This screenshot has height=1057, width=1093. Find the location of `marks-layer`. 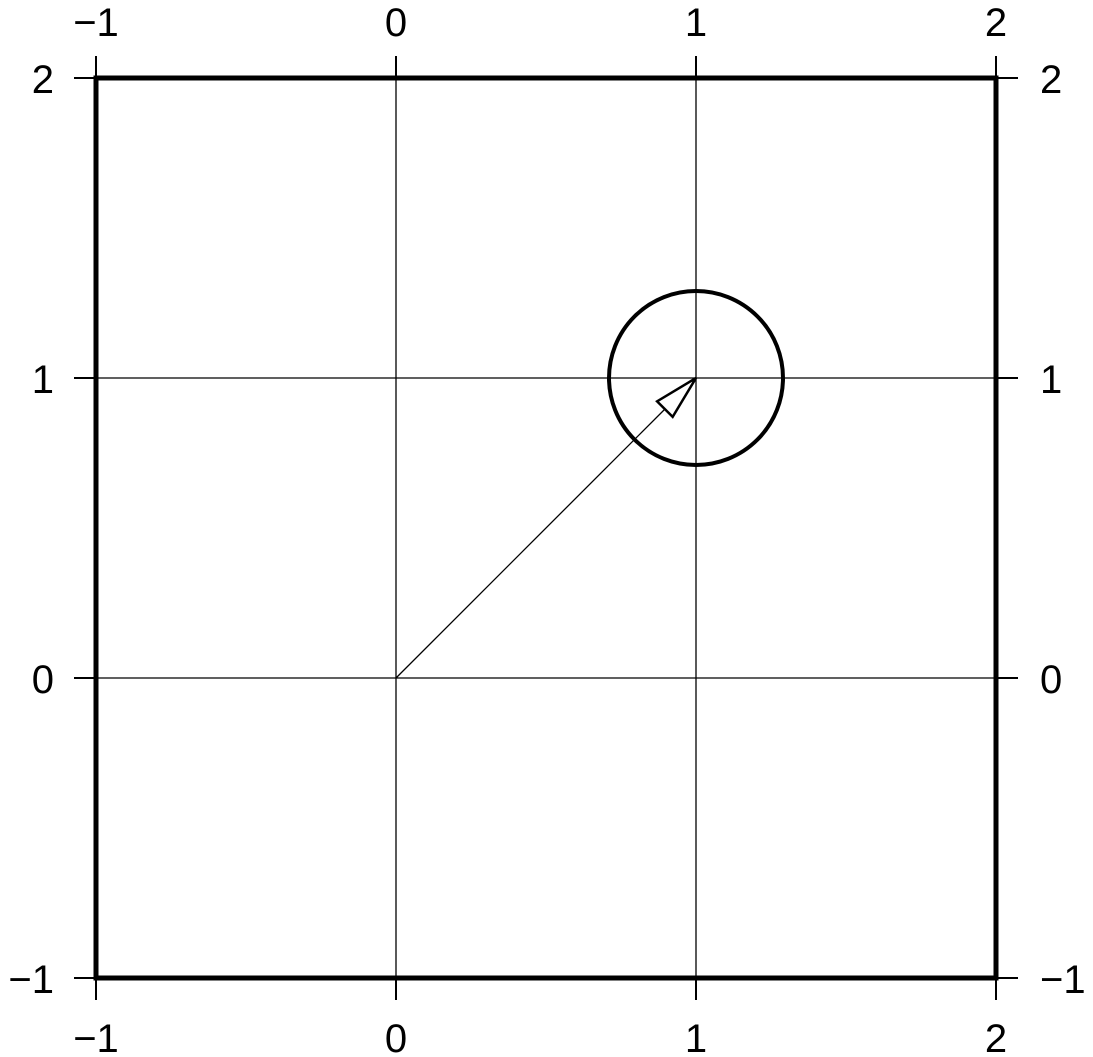

marks-layer is located at coordinates (590, 484).